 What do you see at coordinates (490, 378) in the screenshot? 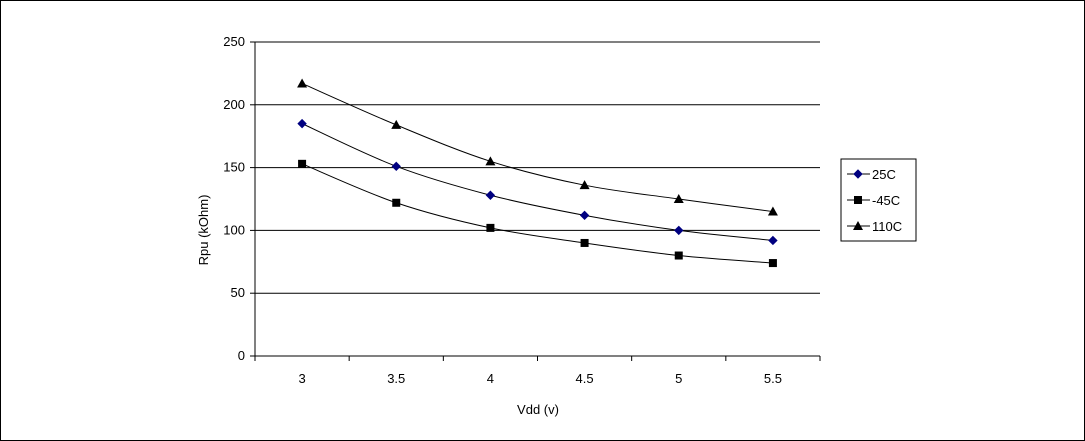
I see `x-tick-label: 4` at bounding box center [490, 378].